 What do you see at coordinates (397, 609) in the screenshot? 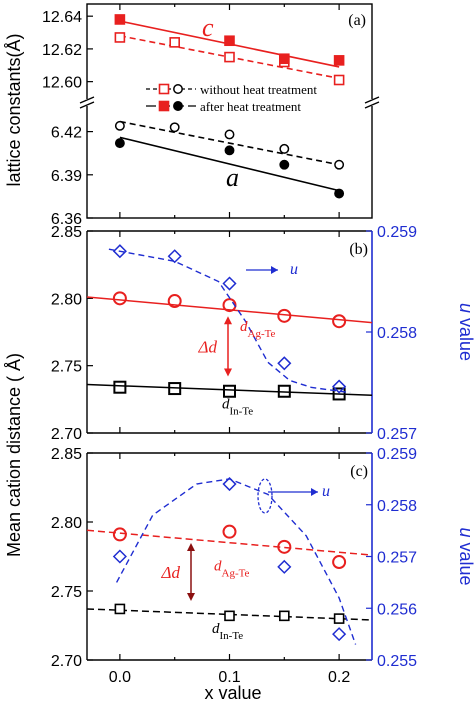
I see `y2-tick-label: 0.256` at bounding box center [397, 609].